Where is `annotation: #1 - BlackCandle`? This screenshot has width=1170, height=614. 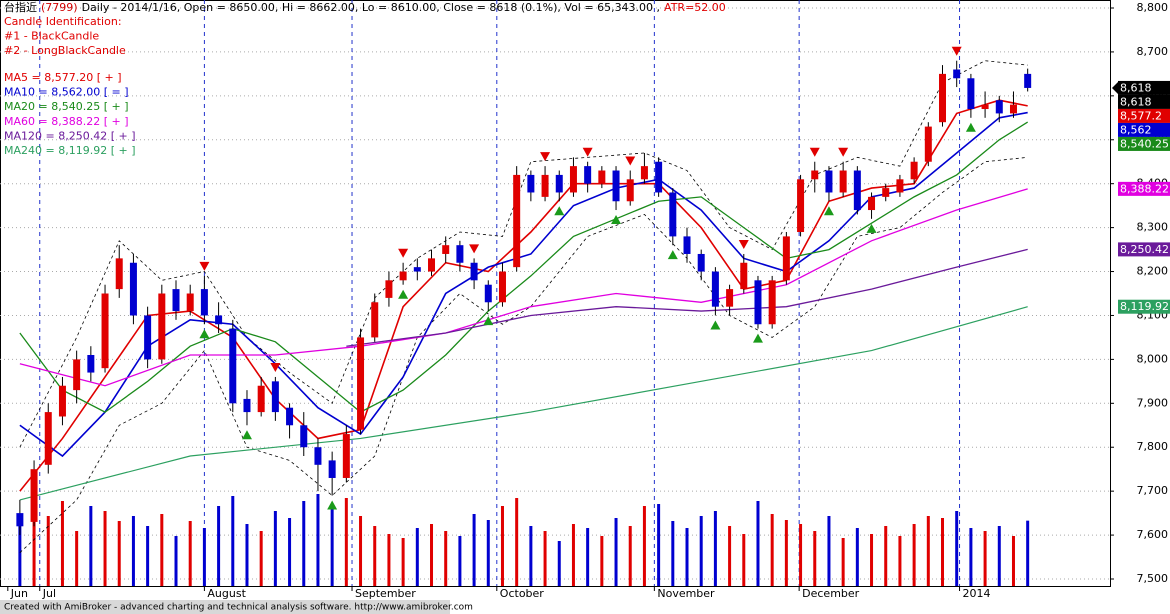 annotation: #1 - BlackCandle is located at coordinates (51, 36).